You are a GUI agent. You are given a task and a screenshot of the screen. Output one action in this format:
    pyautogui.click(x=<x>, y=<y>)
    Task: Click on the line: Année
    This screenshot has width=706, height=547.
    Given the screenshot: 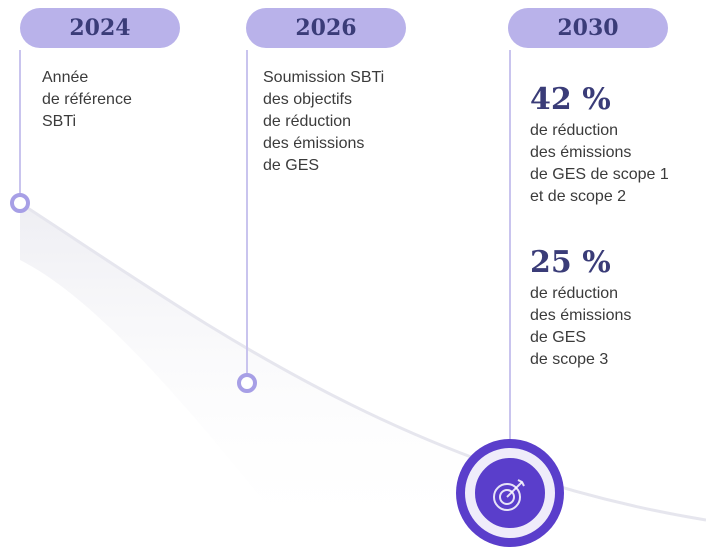 What is the action you would take?
    pyautogui.click(x=65, y=77)
    